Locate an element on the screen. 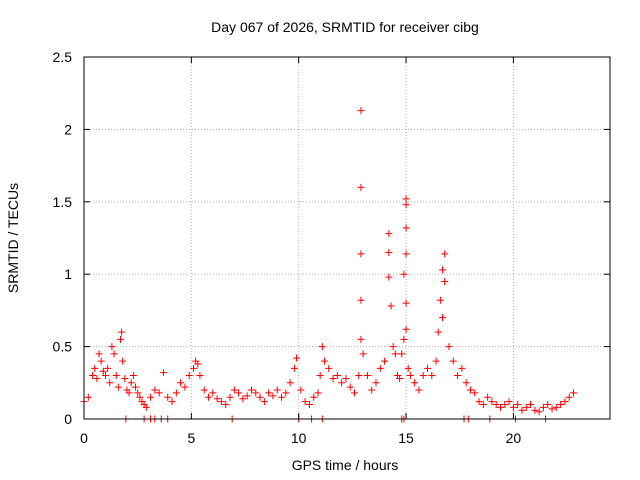  y-tick-label: 1.5 is located at coordinates (63, 202).